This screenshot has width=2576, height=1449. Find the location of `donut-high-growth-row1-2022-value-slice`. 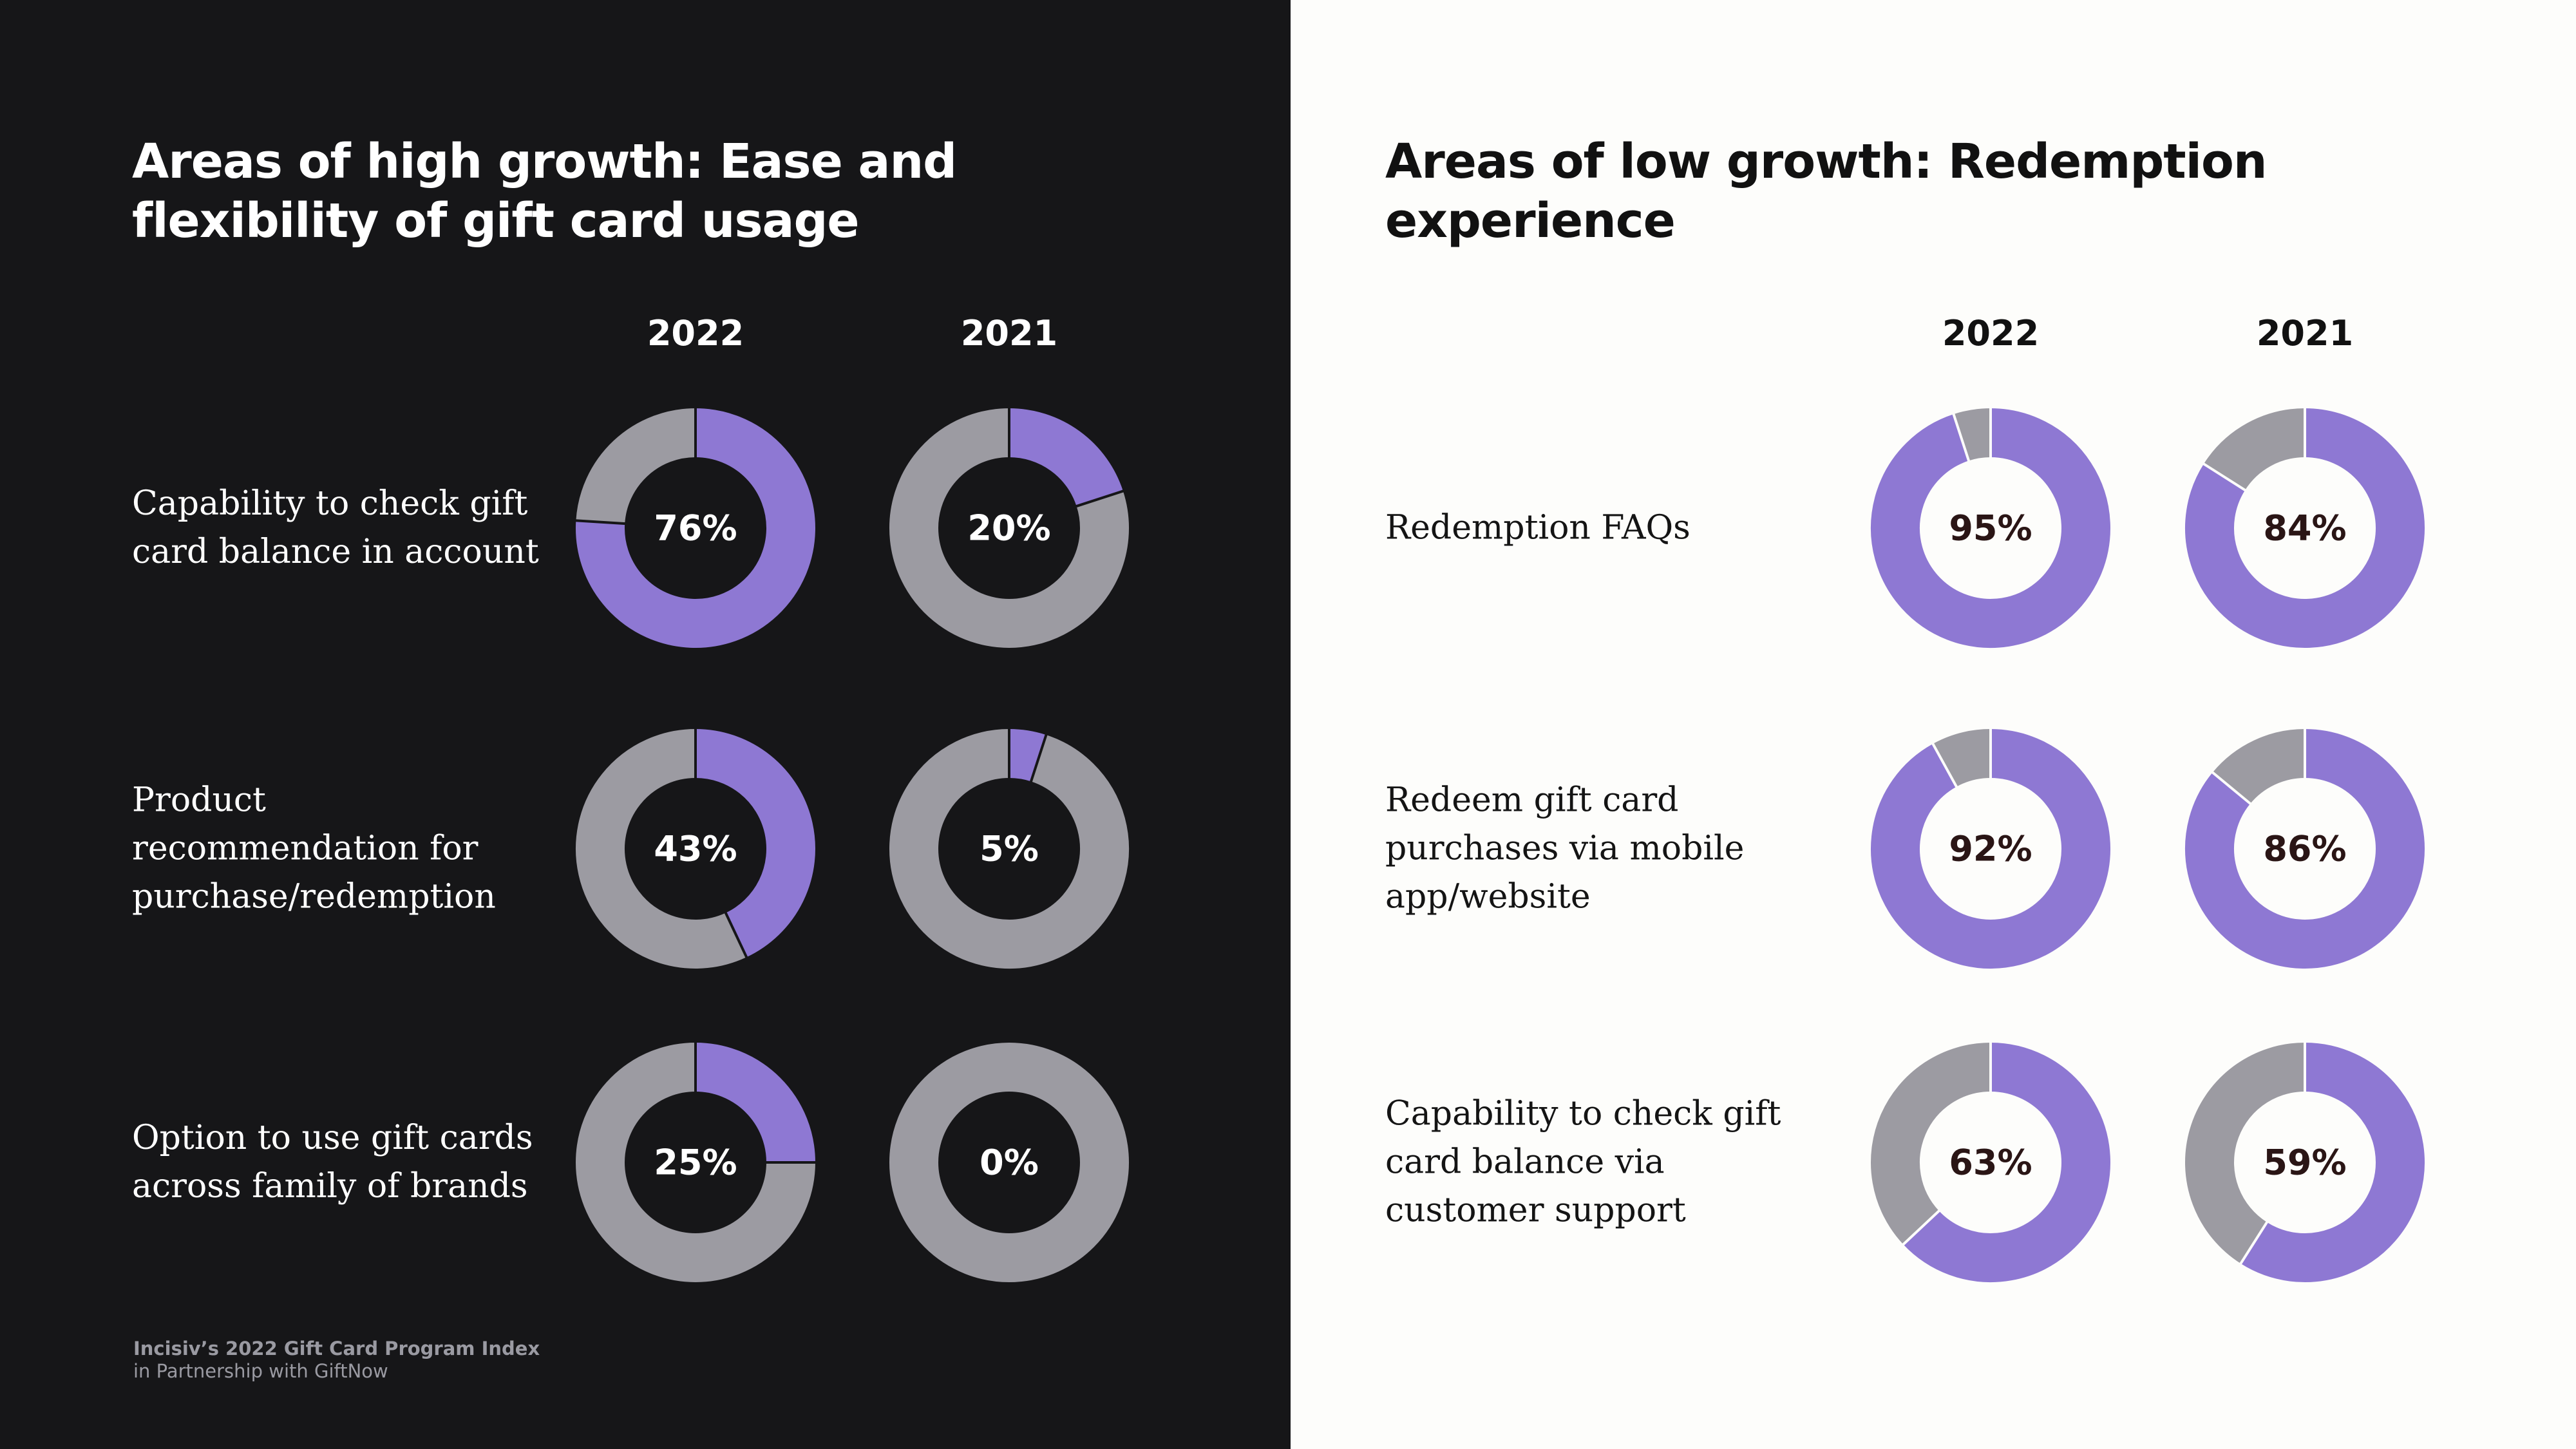

donut-high-growth-row1-2022-value-slice is located at coordinates (695, 528).